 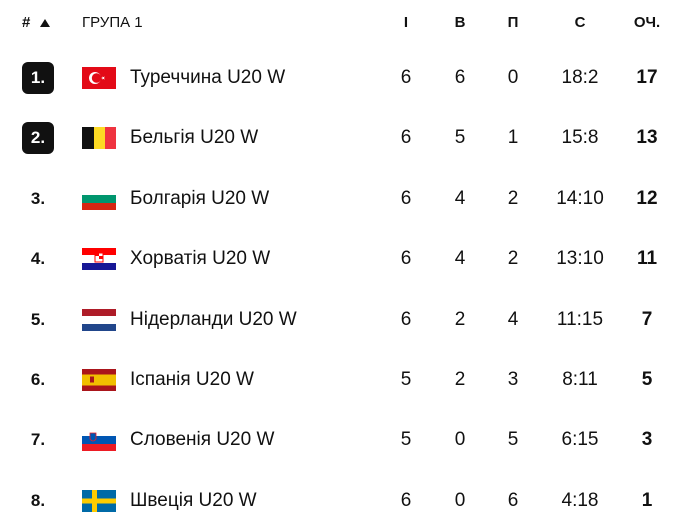 What do you see at coordinates (193, 500) in the screenshot?
I see `team-name: Швеція U20 W` at bounding box center [193, 500].